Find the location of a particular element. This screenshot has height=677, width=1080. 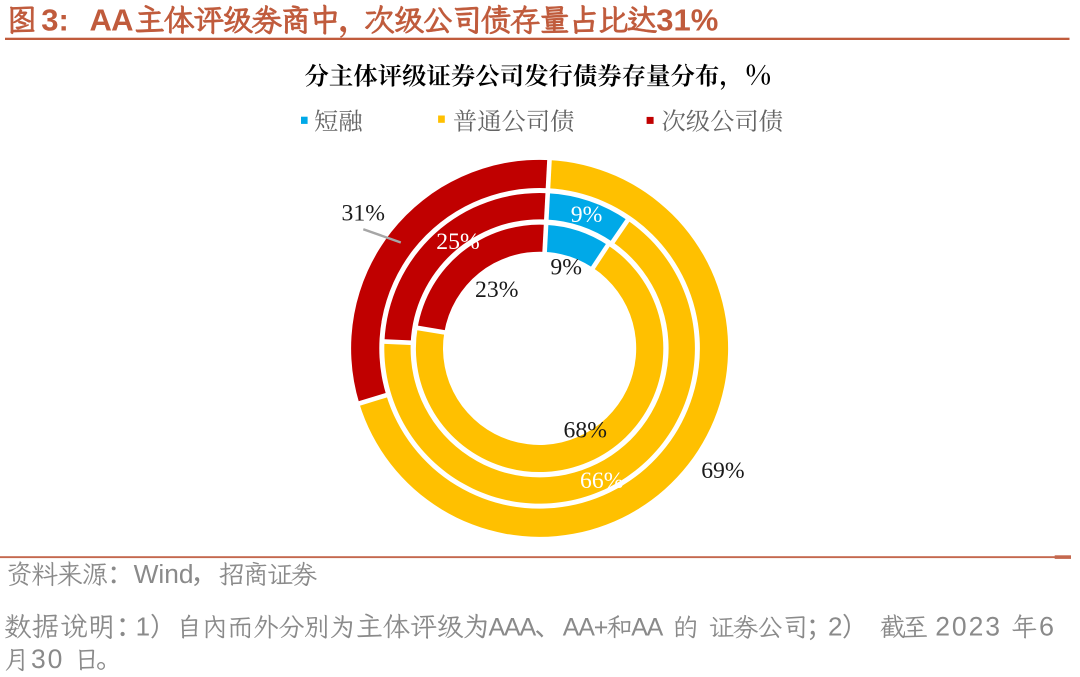

svg-text: 23% is located at coordinates (496, 290).